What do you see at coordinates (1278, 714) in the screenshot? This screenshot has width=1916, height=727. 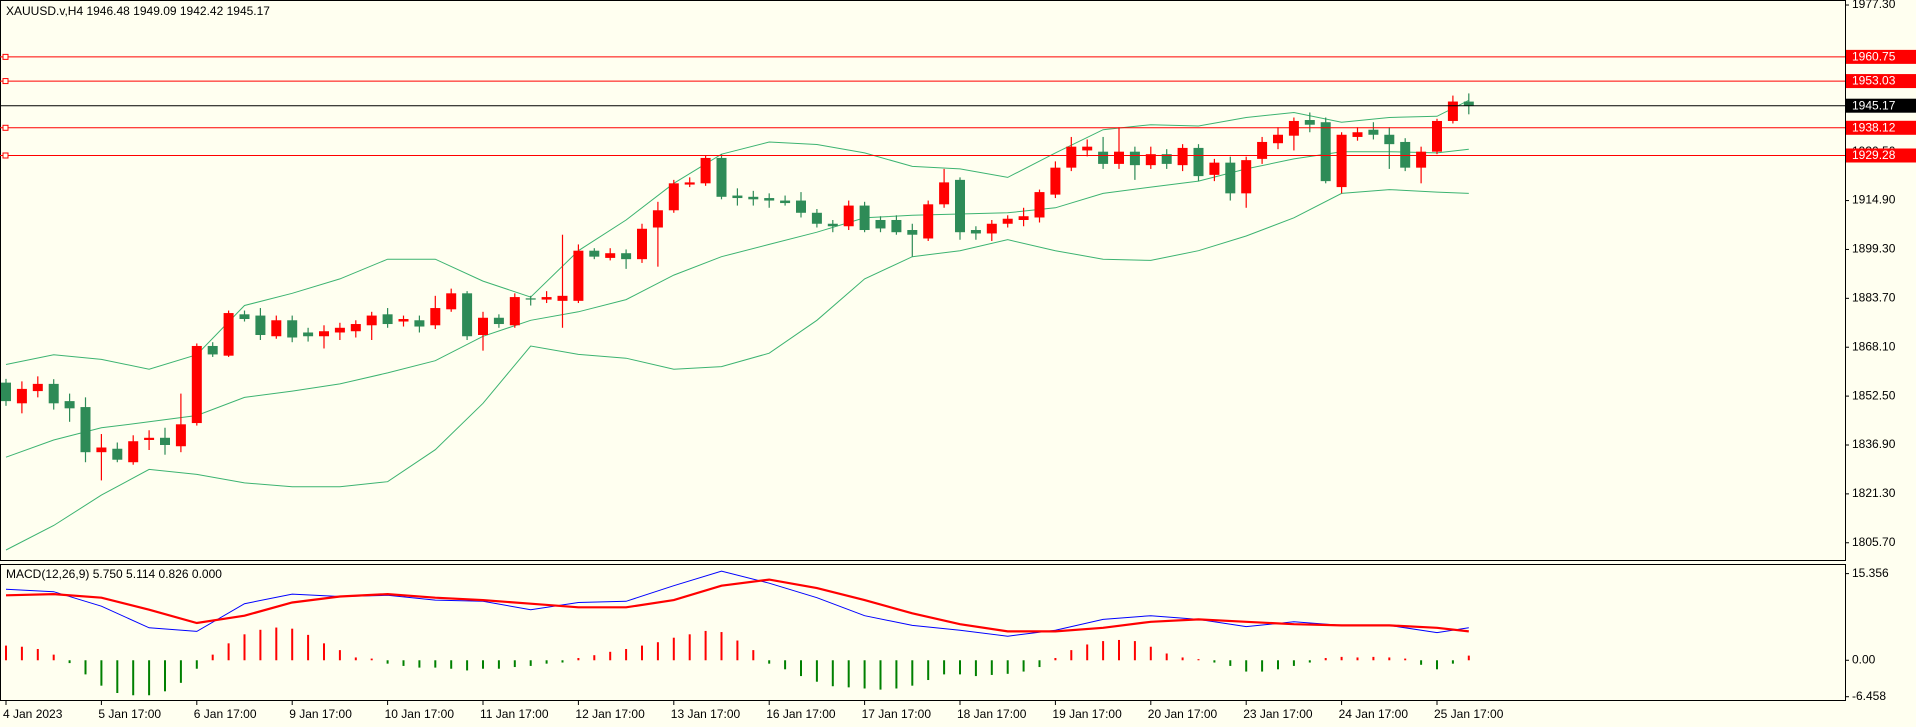 I see `x-tick-label: 23 Jan 17:00` at bounding box center [1278, 714].